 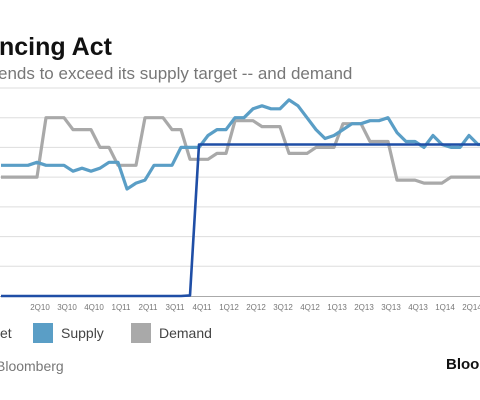 What do you see at coordinates (283, 307) in the screenshot?
I see `x-tick-label: 3Q12` at bounding box center [283, 307].